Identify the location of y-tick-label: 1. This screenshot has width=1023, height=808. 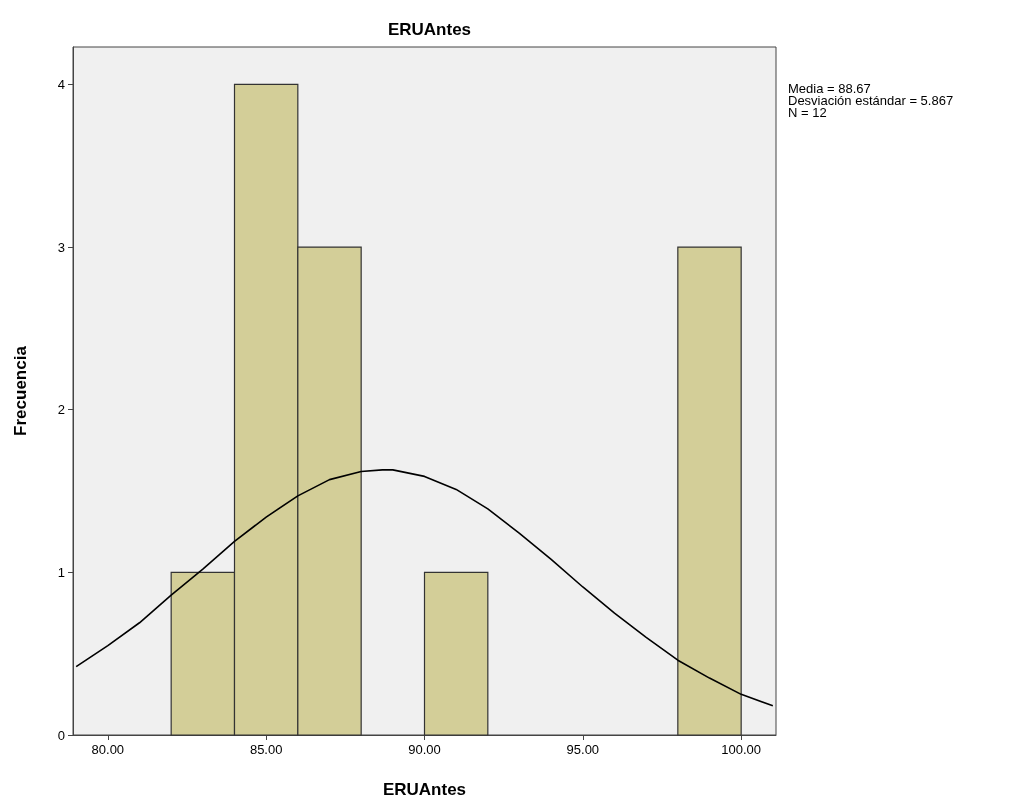
(61, 572).